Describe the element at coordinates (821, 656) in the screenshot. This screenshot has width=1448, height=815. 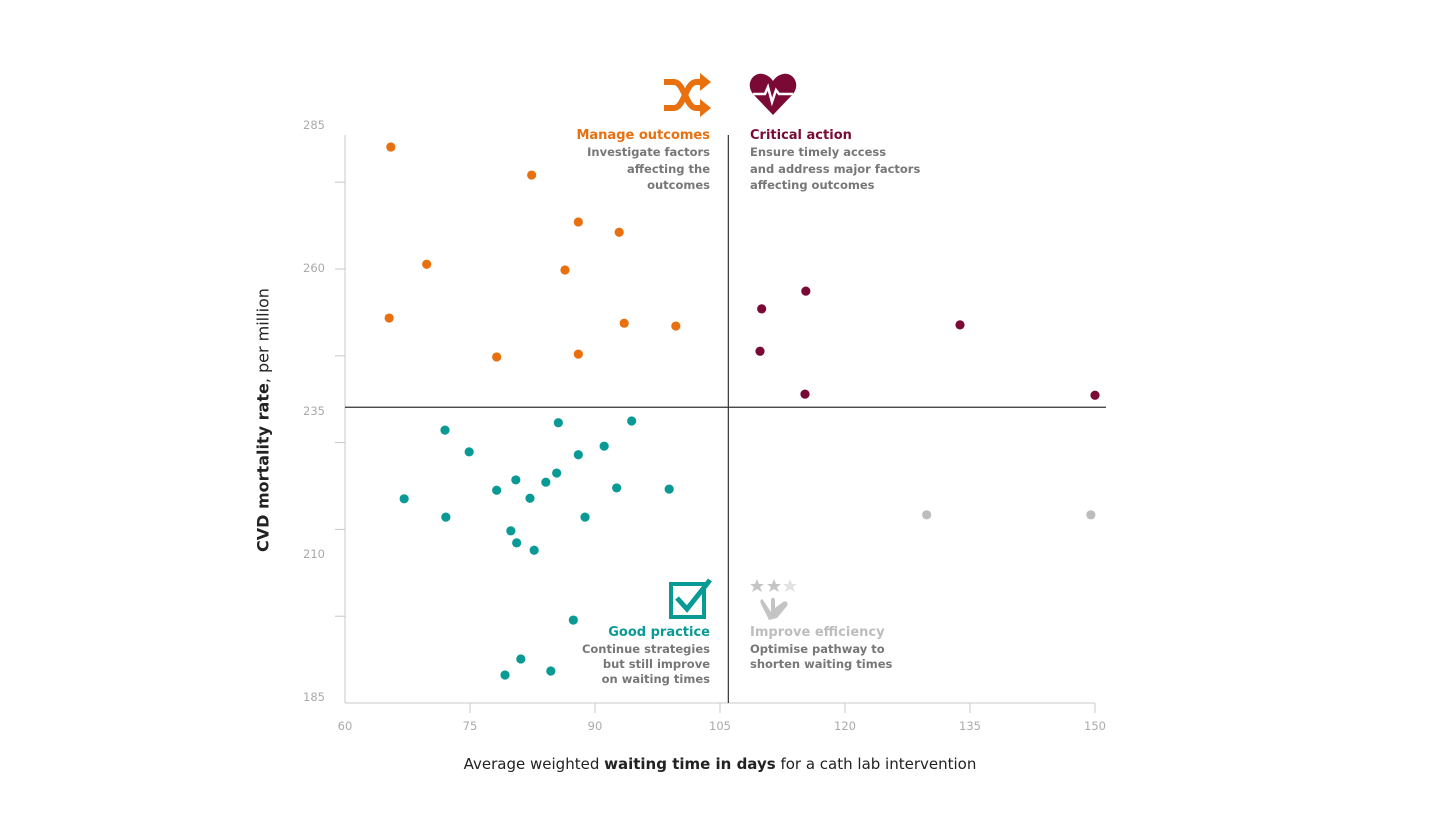
I see `quadrant-desc-efficiency: Optimise pathway to shorten waiting times` at that location.